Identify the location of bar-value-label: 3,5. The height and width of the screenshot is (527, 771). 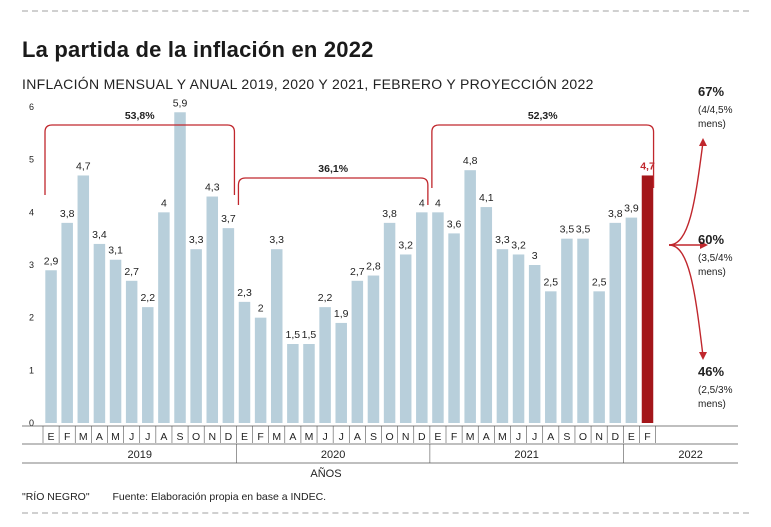
(583, 230).